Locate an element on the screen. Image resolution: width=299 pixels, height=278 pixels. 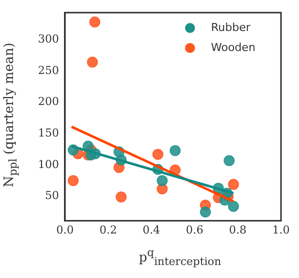
legend-label: Rubber is located at coordinates (230, 28).